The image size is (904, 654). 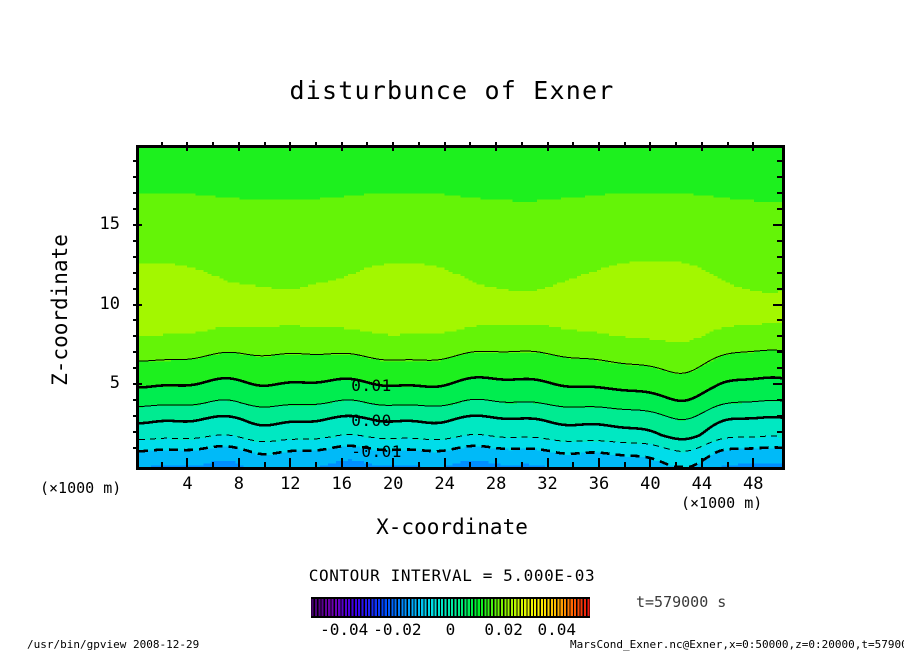 I want to click on x-axis-tick-label: 28, so click(x=496, y=484).